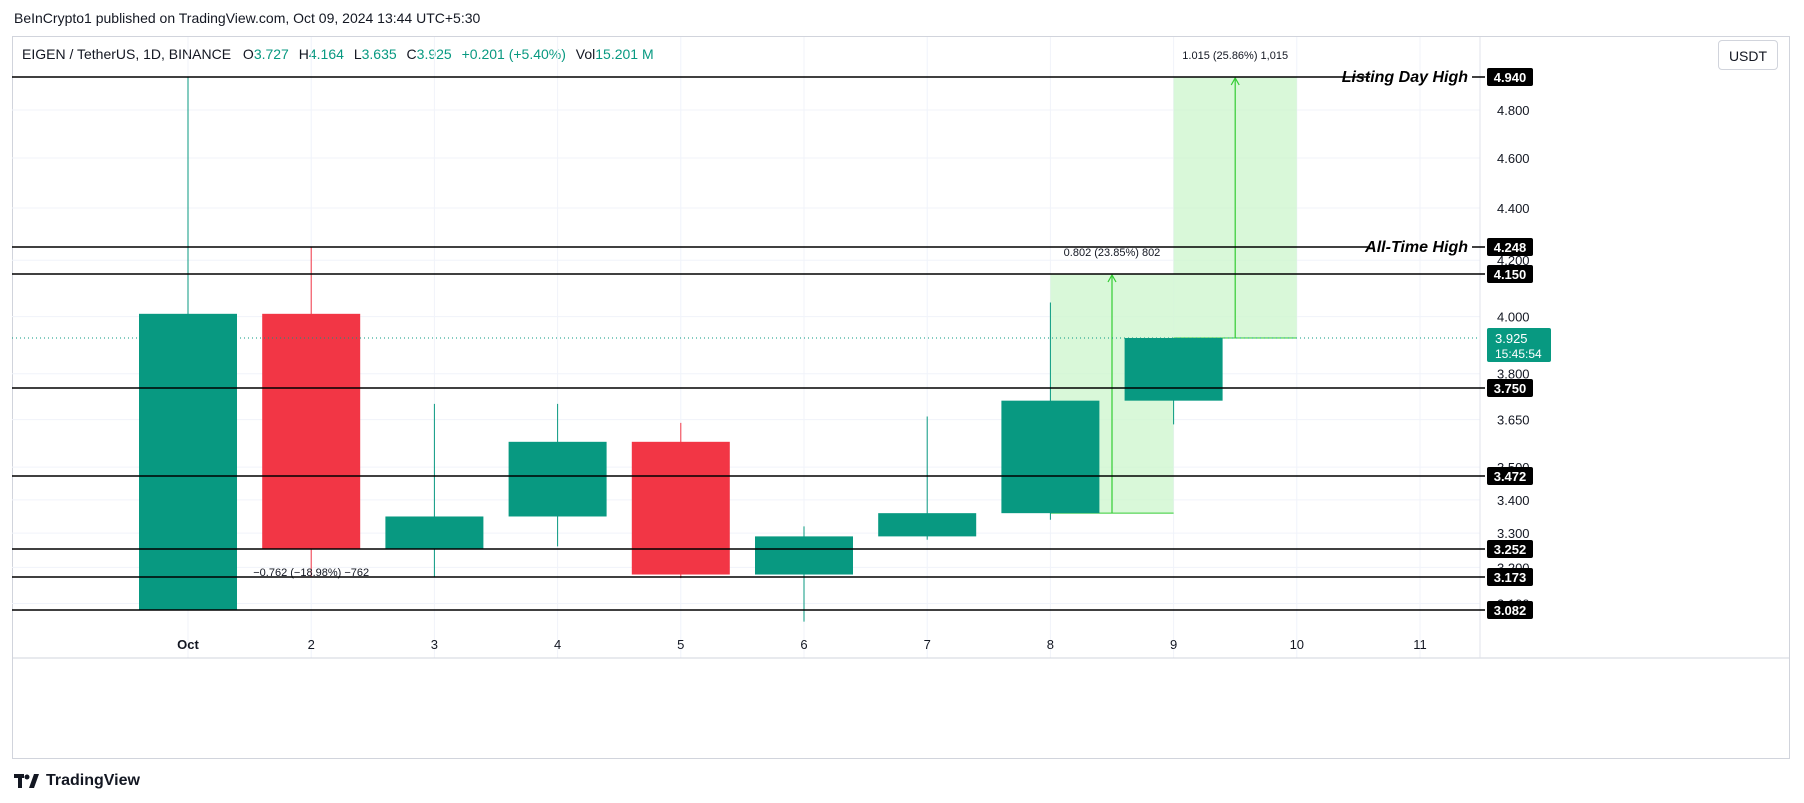 The image size is (1804, 803). Describe the element at coordinates (1416, 247) in the screenshot. I see `level-annotation: All-Time High` at that location.